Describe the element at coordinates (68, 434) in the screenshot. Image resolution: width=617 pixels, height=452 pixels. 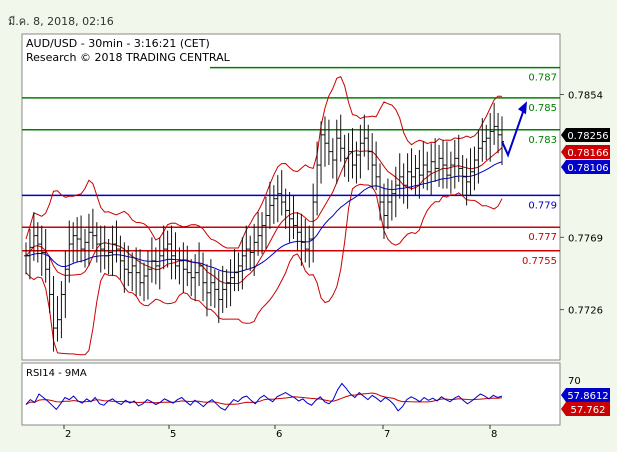
I see `x-tick-label: 2` at that location.